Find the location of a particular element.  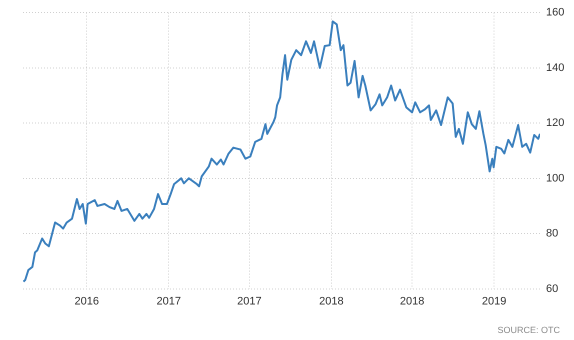

y-tick-label: 80 is located at coordinates (552, 234).